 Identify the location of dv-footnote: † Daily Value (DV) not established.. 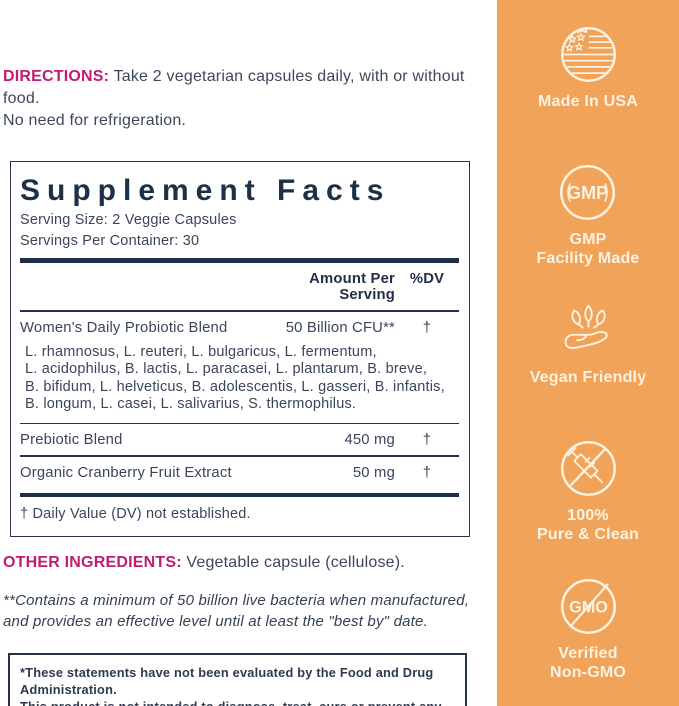
(135, 513).